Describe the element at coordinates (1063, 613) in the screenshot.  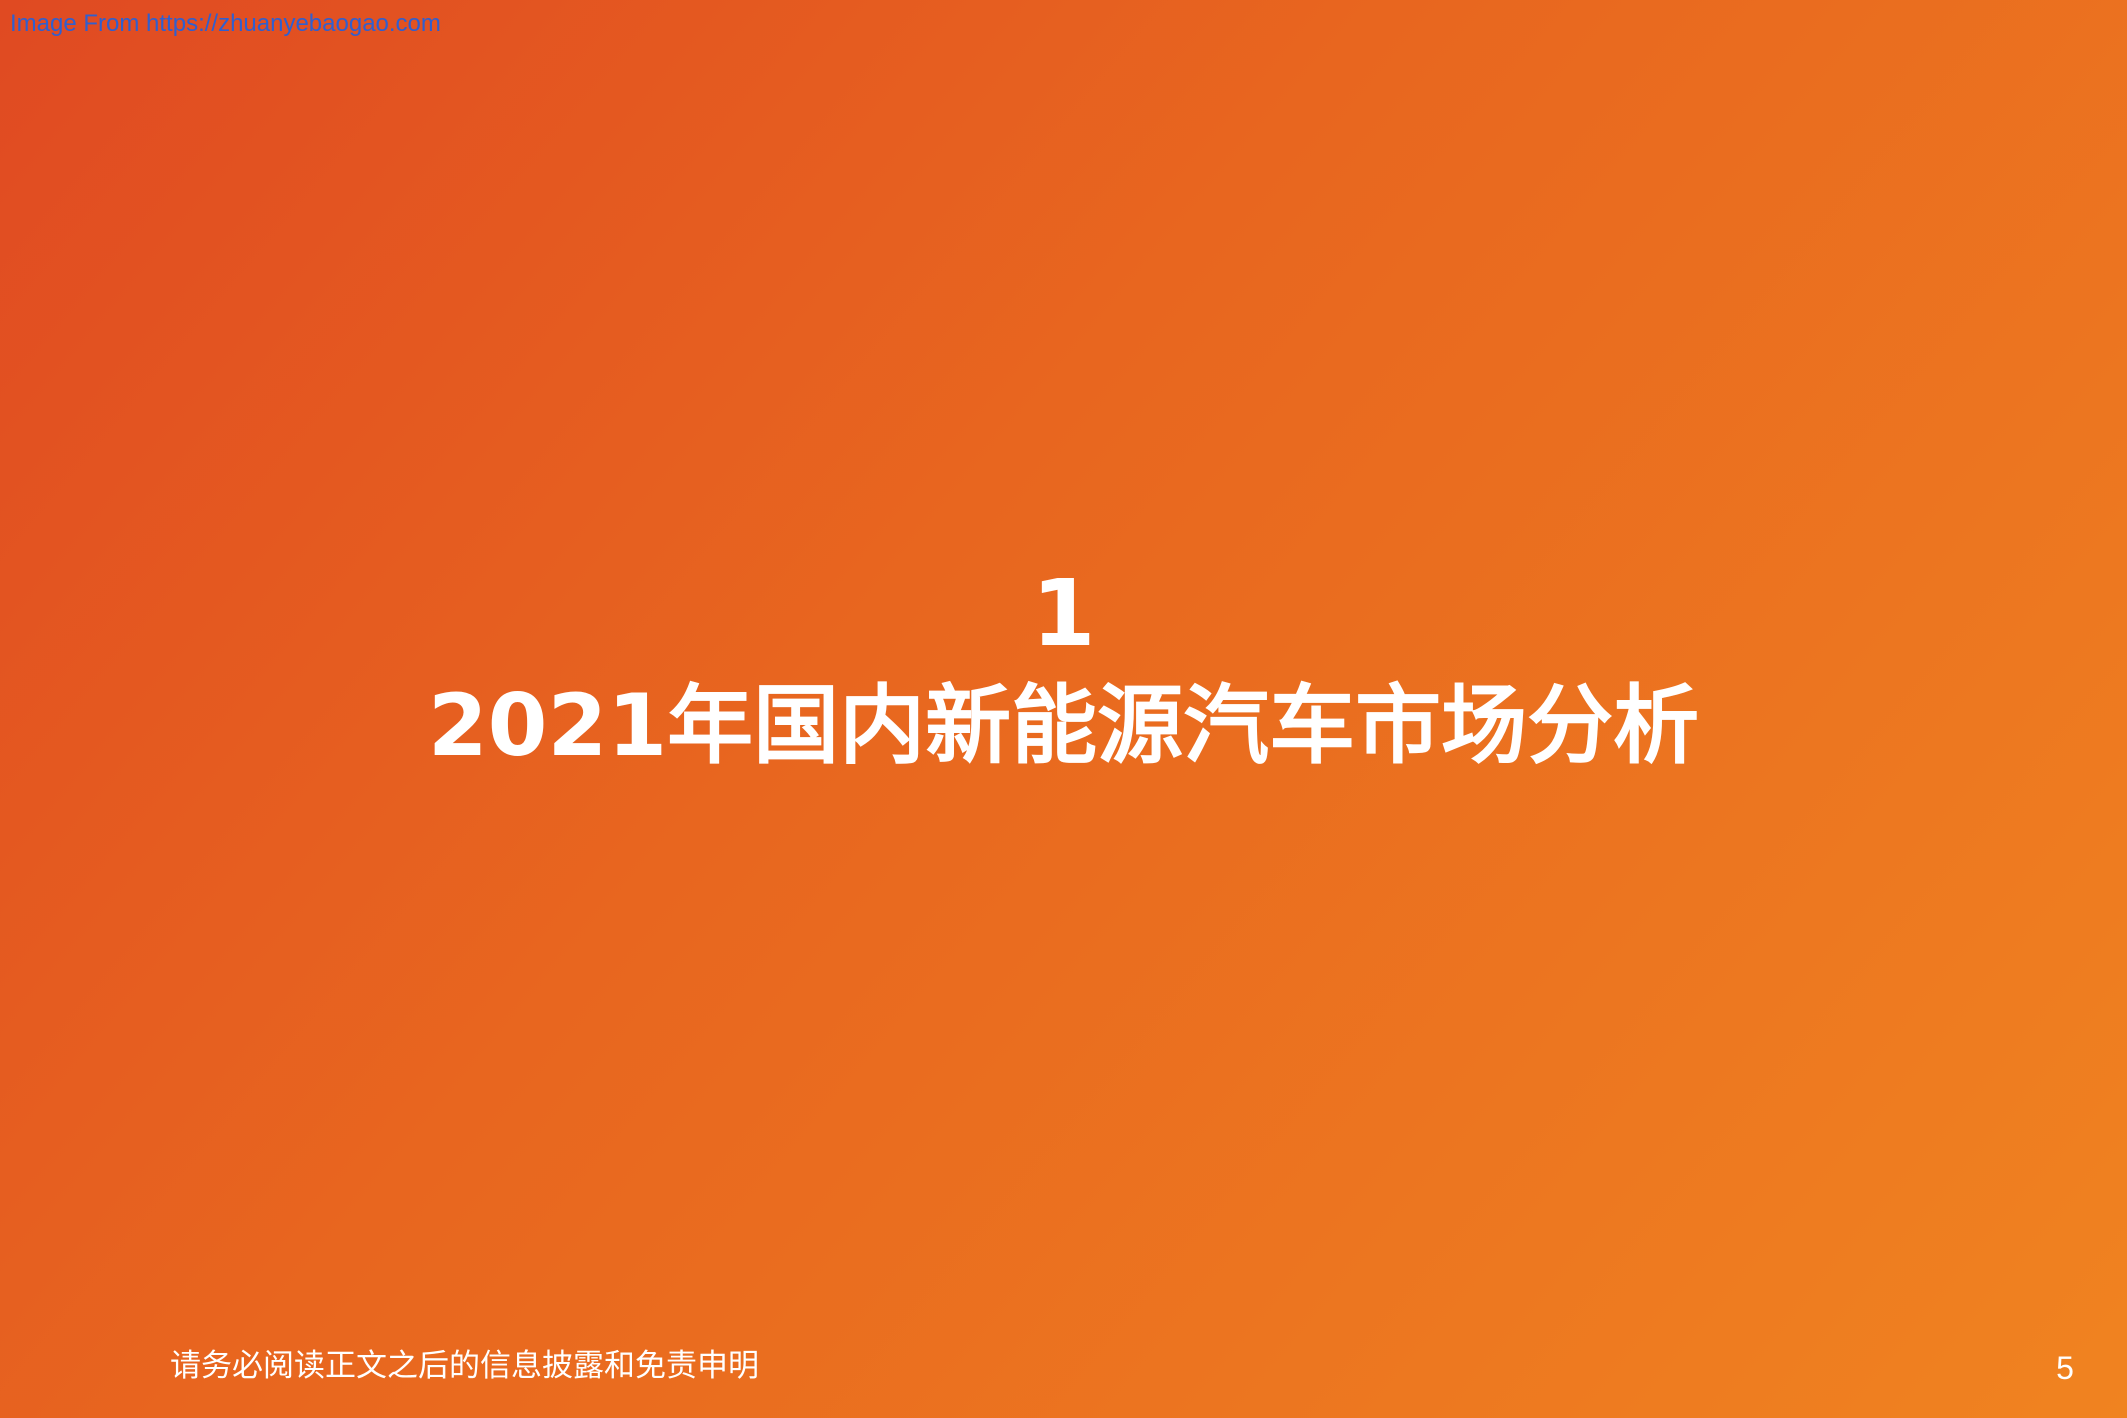
I see `section-number: 1` at that location.